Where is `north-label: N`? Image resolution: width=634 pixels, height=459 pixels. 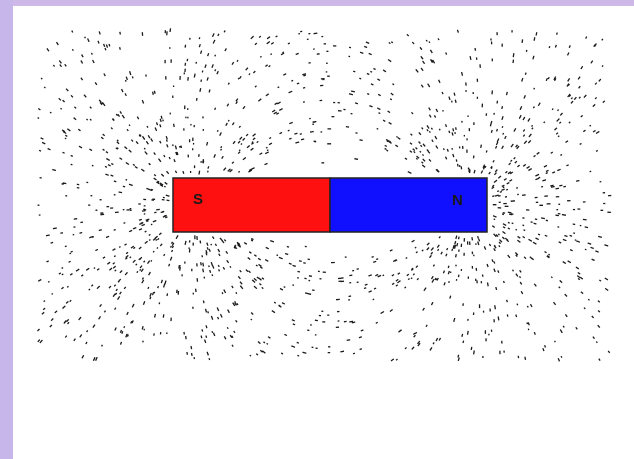
north-label: N is located at coordinates (457, 200).